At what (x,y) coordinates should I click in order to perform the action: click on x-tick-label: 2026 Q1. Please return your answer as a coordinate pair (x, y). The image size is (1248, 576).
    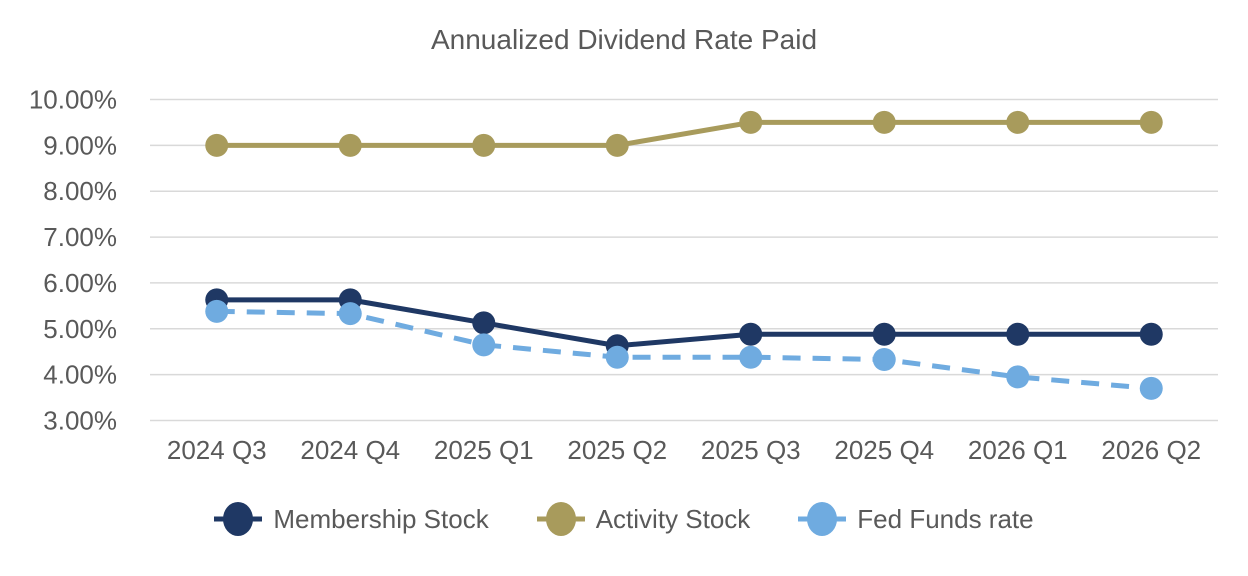
    Looking at the image, I should click on (1018, 450).